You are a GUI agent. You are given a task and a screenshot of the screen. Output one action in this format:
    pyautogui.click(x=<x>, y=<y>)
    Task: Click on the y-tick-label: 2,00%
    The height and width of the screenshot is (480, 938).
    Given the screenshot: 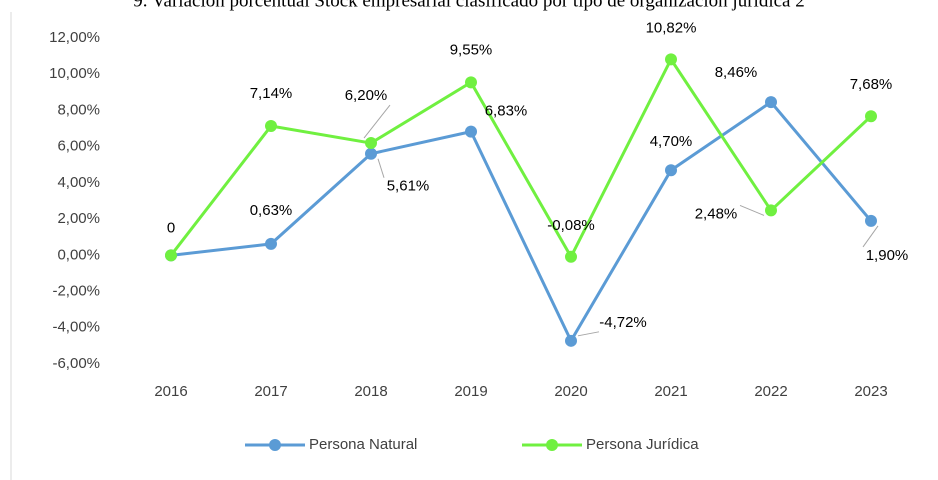 What is the action you would take?
    pyautogui.click(x=78, y=218)
    